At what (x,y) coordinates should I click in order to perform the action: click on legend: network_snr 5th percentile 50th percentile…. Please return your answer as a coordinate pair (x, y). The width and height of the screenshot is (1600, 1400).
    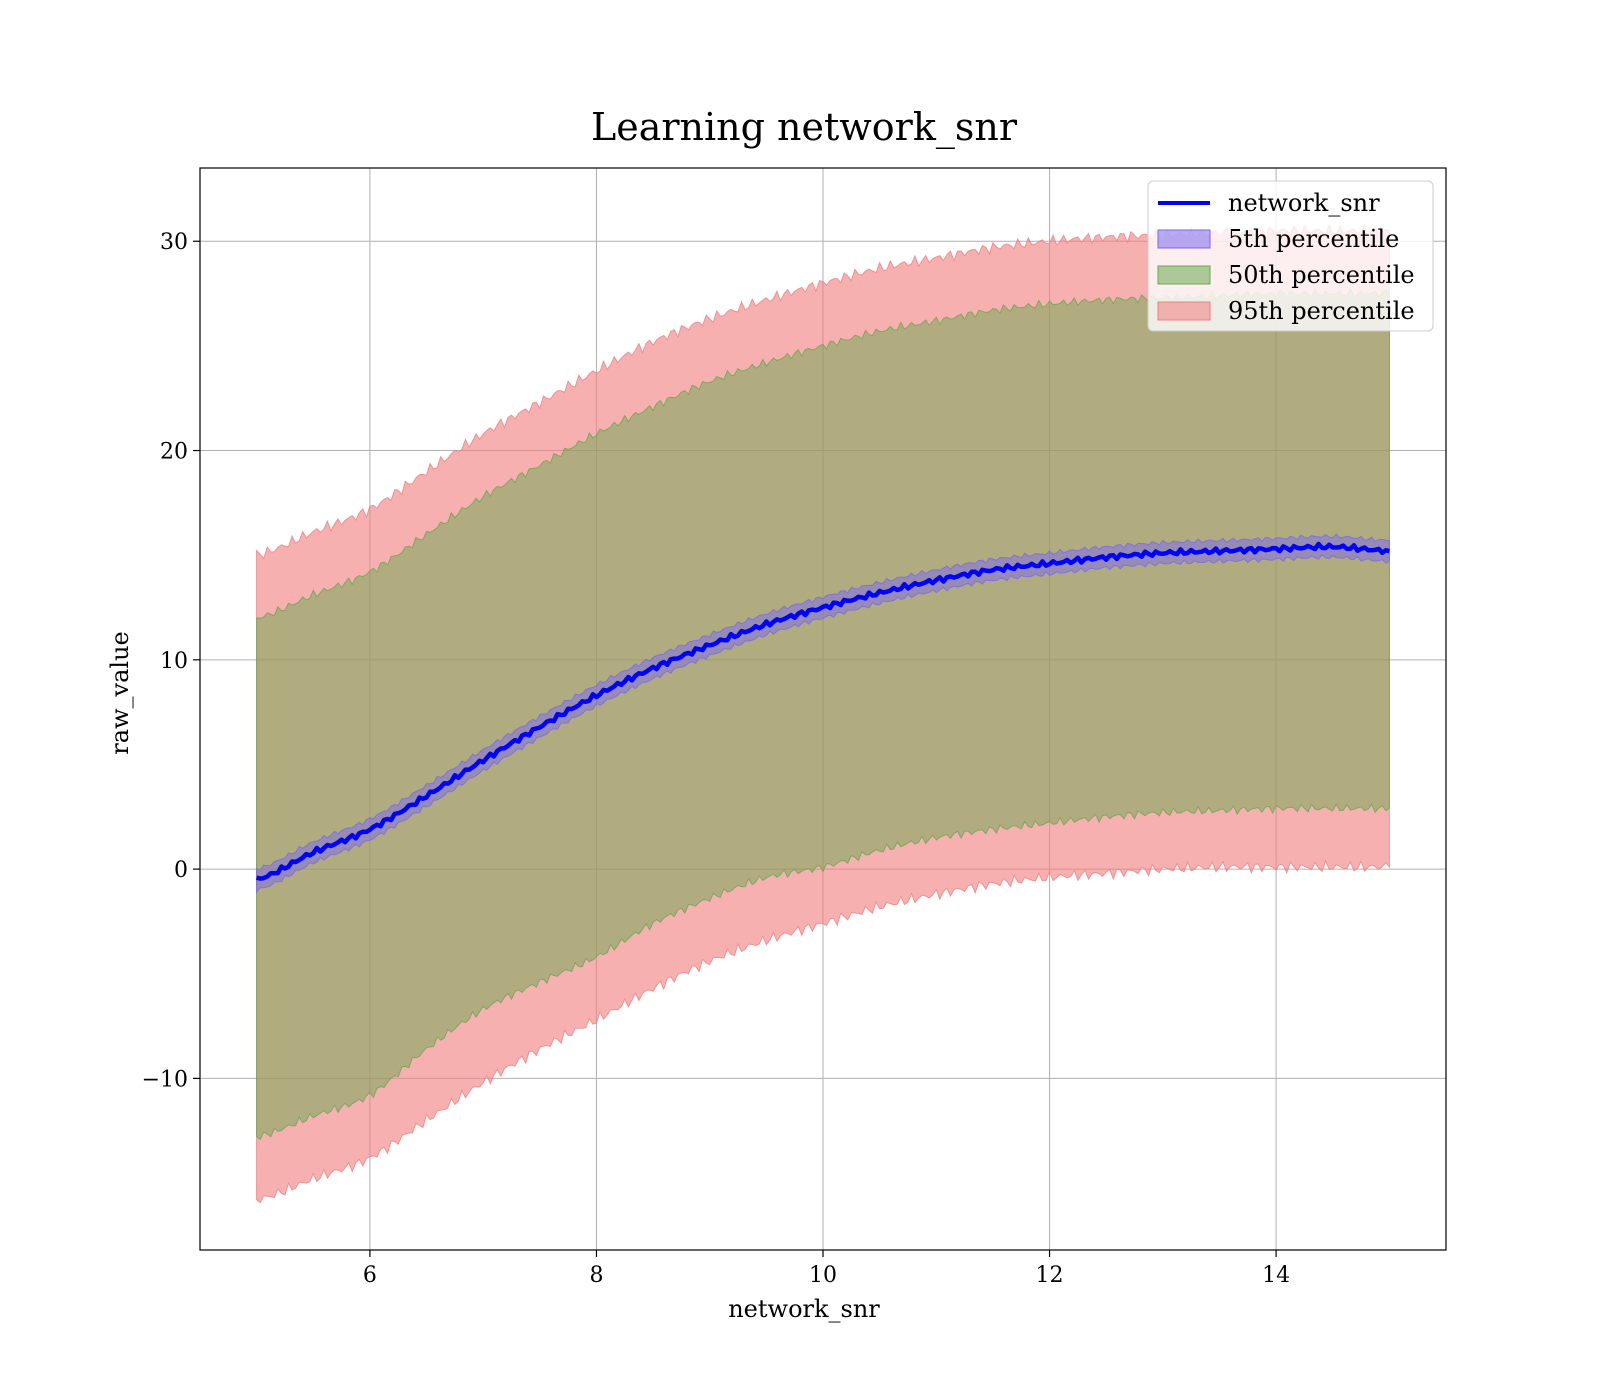
    Looking at the image, I should click on (1290, 256).